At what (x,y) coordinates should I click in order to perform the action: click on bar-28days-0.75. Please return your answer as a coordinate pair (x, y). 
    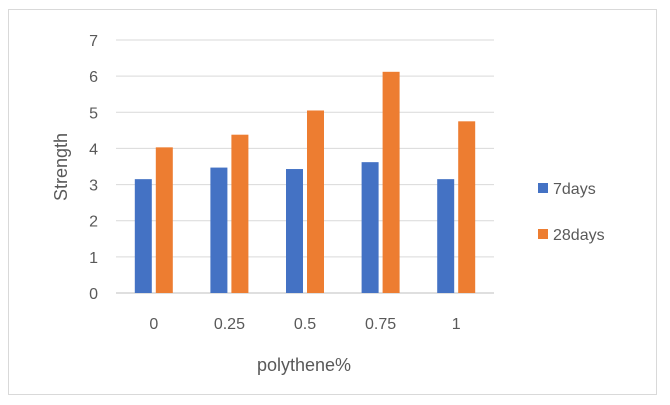
    Looking at the image, I should click on (391, 182).